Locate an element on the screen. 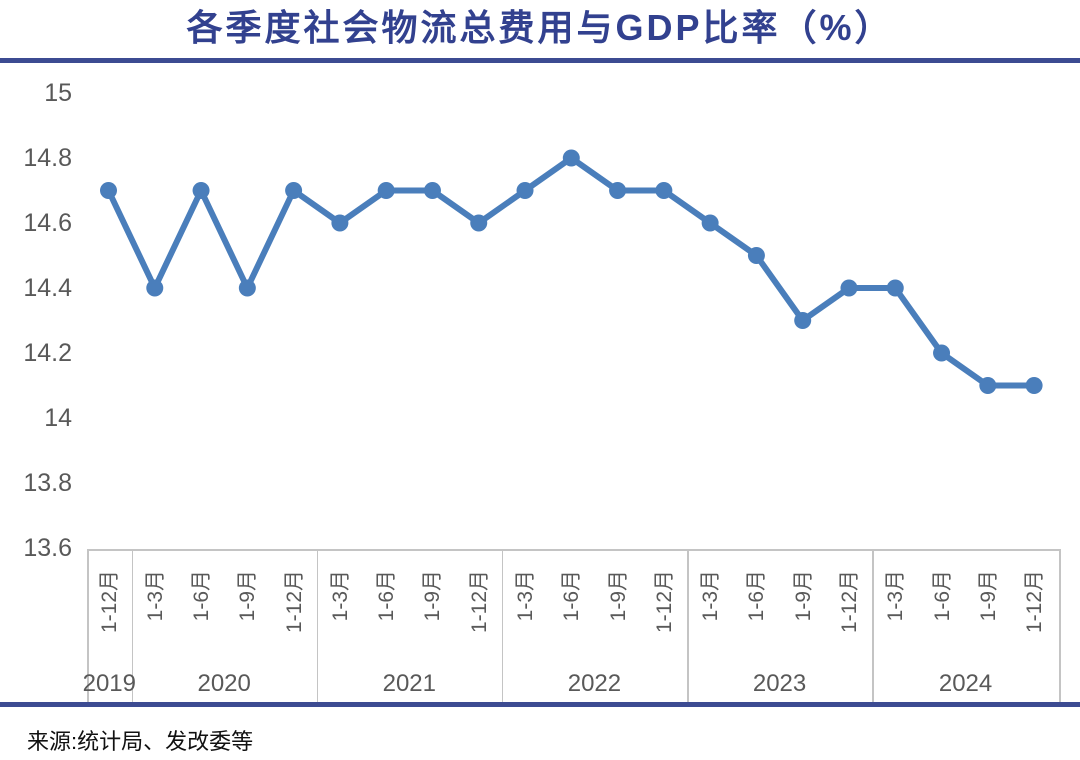 The width and height of the screenshot is (1080, 760). y-tick-label: 14.8 is located at coordinates (47, 158).